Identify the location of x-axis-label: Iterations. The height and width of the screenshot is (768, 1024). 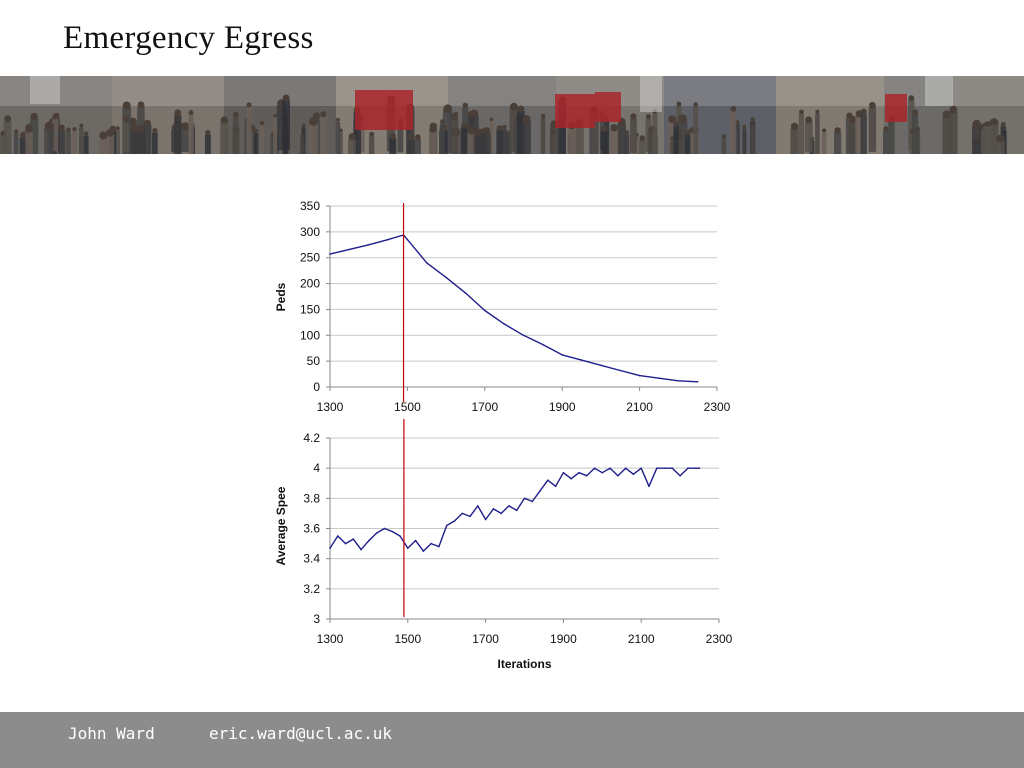
(524, 664).